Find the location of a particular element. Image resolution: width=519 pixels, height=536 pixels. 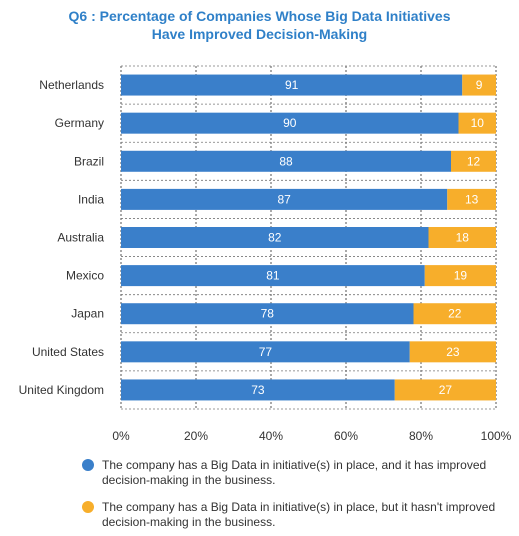

x-tick-label: 100% is located at coordinates (496, 436).